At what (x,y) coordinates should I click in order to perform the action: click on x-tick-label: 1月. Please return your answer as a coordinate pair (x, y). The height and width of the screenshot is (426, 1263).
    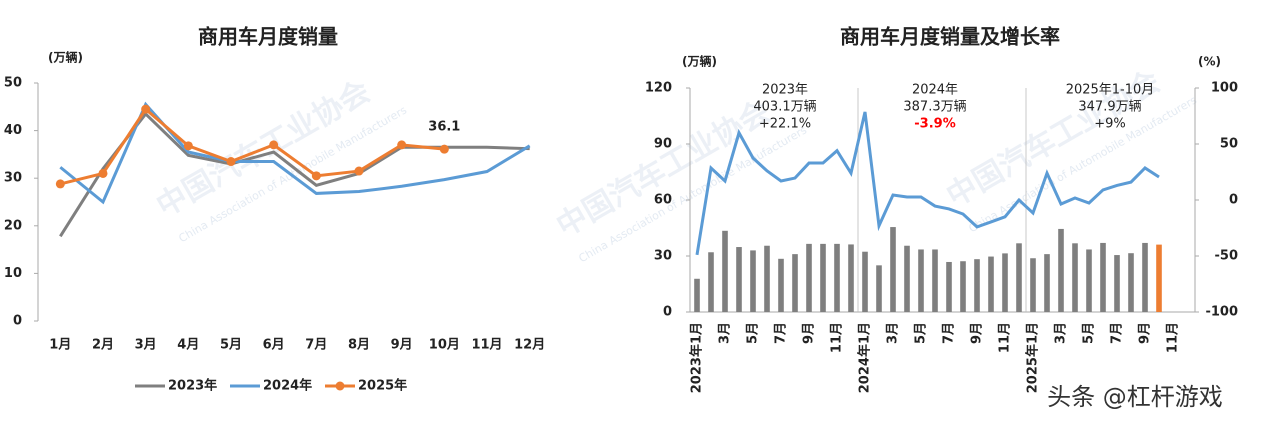
    Looking at the image, I should click on (60, 345).